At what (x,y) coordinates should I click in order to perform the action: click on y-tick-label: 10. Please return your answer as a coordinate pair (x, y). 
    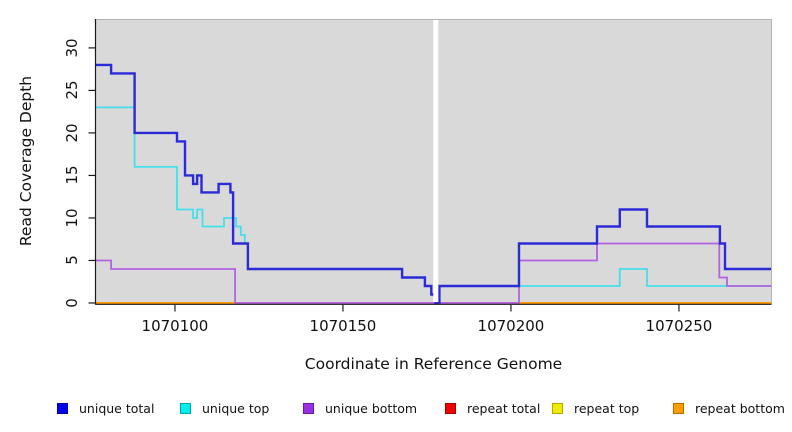
    Looking at the image, I should click on (72, 218).